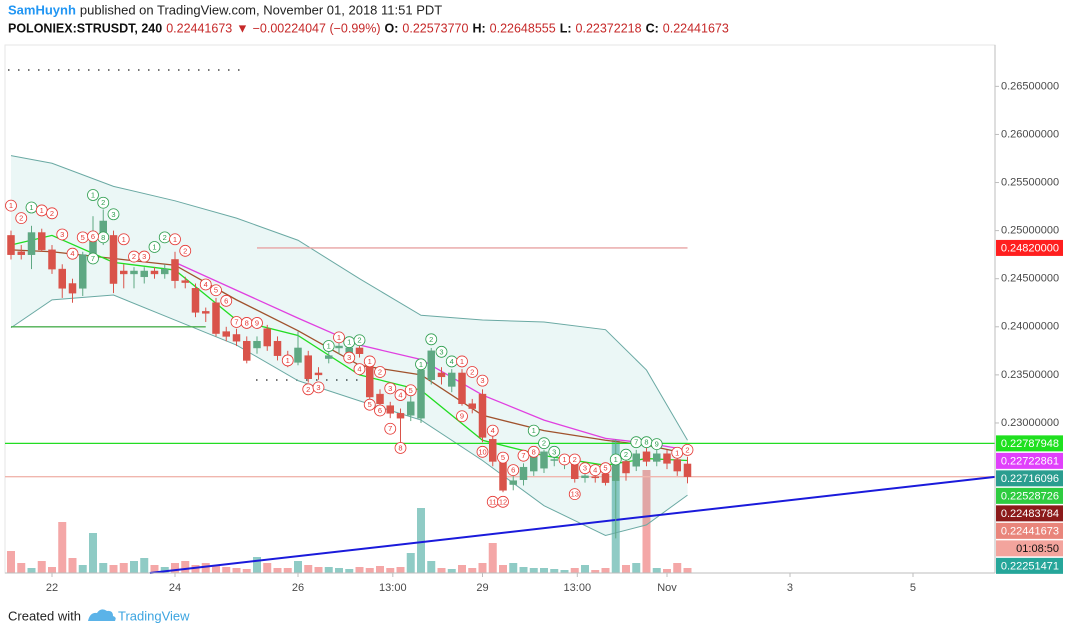 This screenshot has height=635, width=1072. I want to click on td-label: 9, so click(462, 416).